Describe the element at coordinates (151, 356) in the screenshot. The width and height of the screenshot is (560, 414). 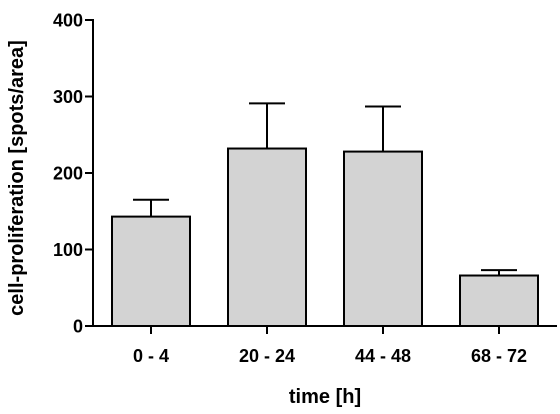
I see `x-tick-label-0: 0 - 4` at that location.